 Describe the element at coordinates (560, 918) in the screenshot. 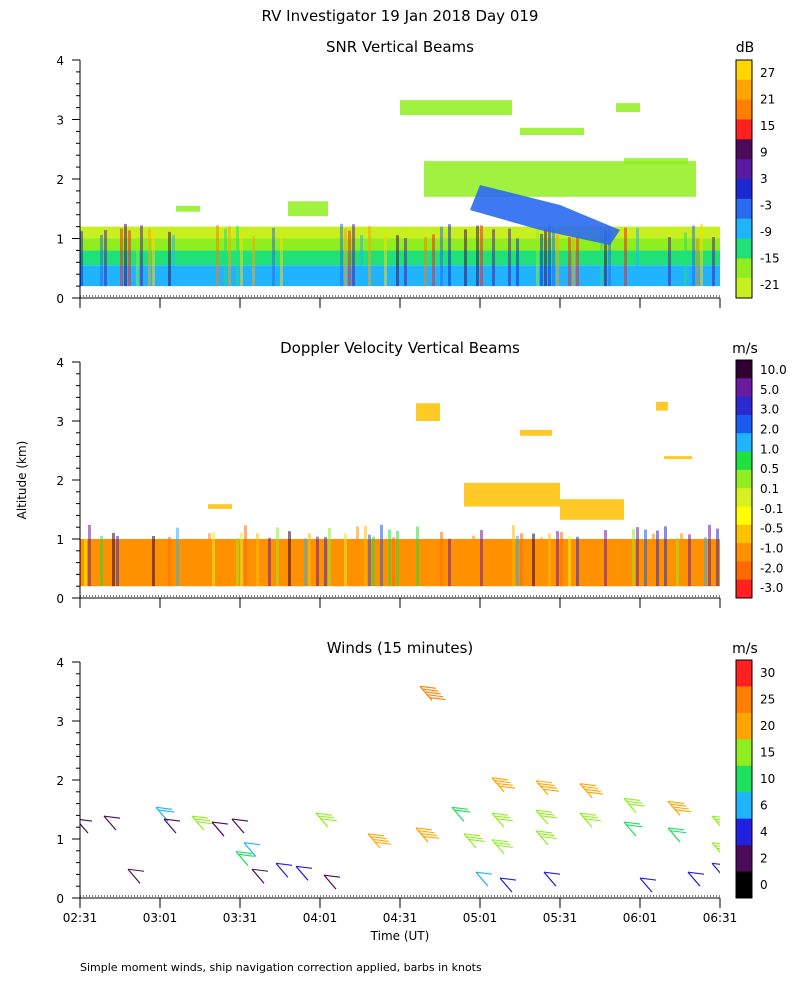

I see `x-tick-label: 05:31` at that location.